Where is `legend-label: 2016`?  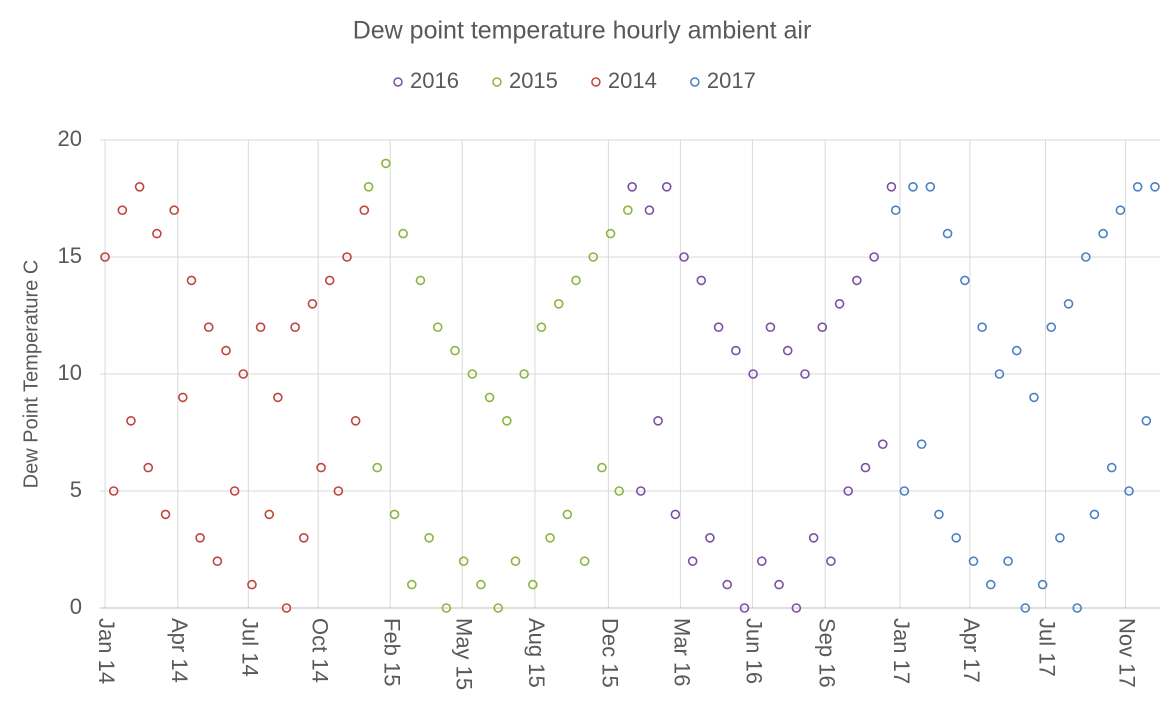 legend-label: 2016 is located at coordinates (434, 80).